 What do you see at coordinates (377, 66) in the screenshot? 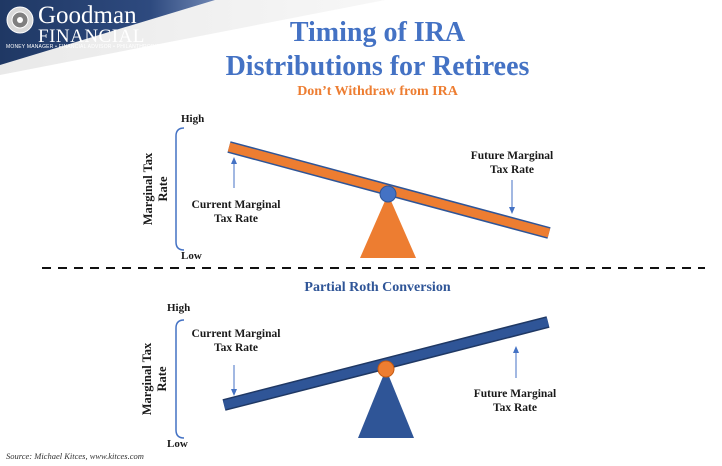
I see `title-line2: Distributions for Retirees` at bounding box center [377, 66].